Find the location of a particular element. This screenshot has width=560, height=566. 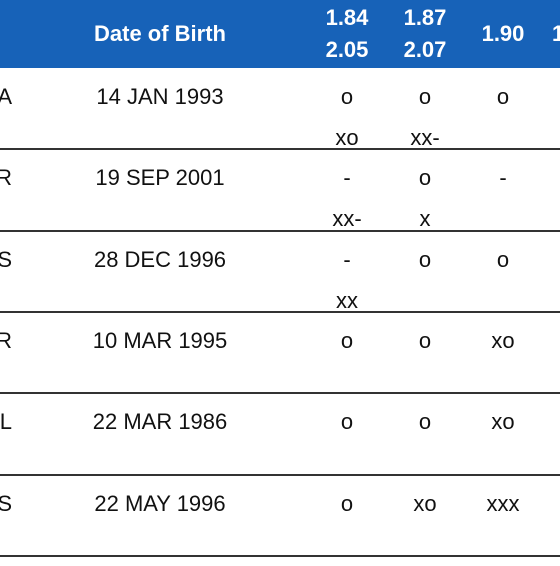

header-cell: 2.05 is located at coordinates (347, 49).